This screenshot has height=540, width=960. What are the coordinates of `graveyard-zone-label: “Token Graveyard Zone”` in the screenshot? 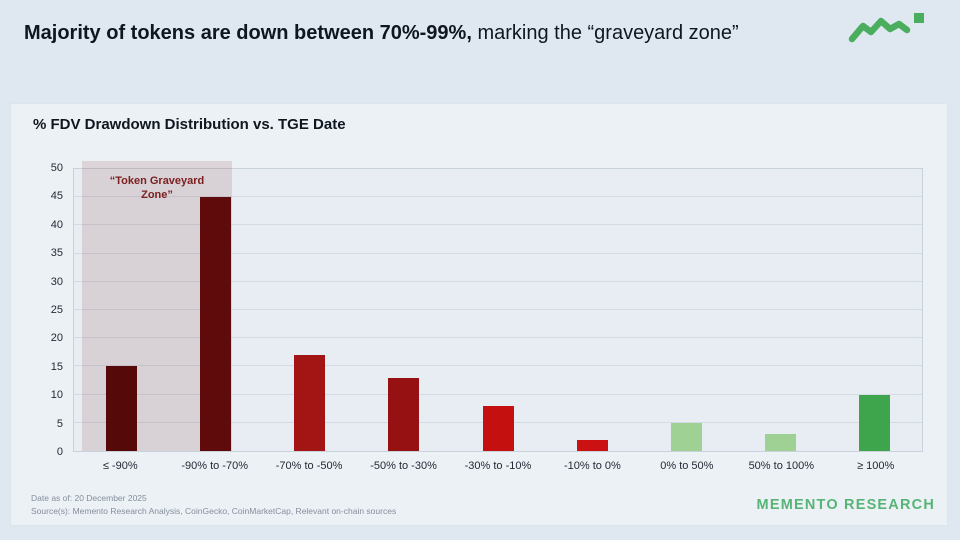 It's located at (157, 188).